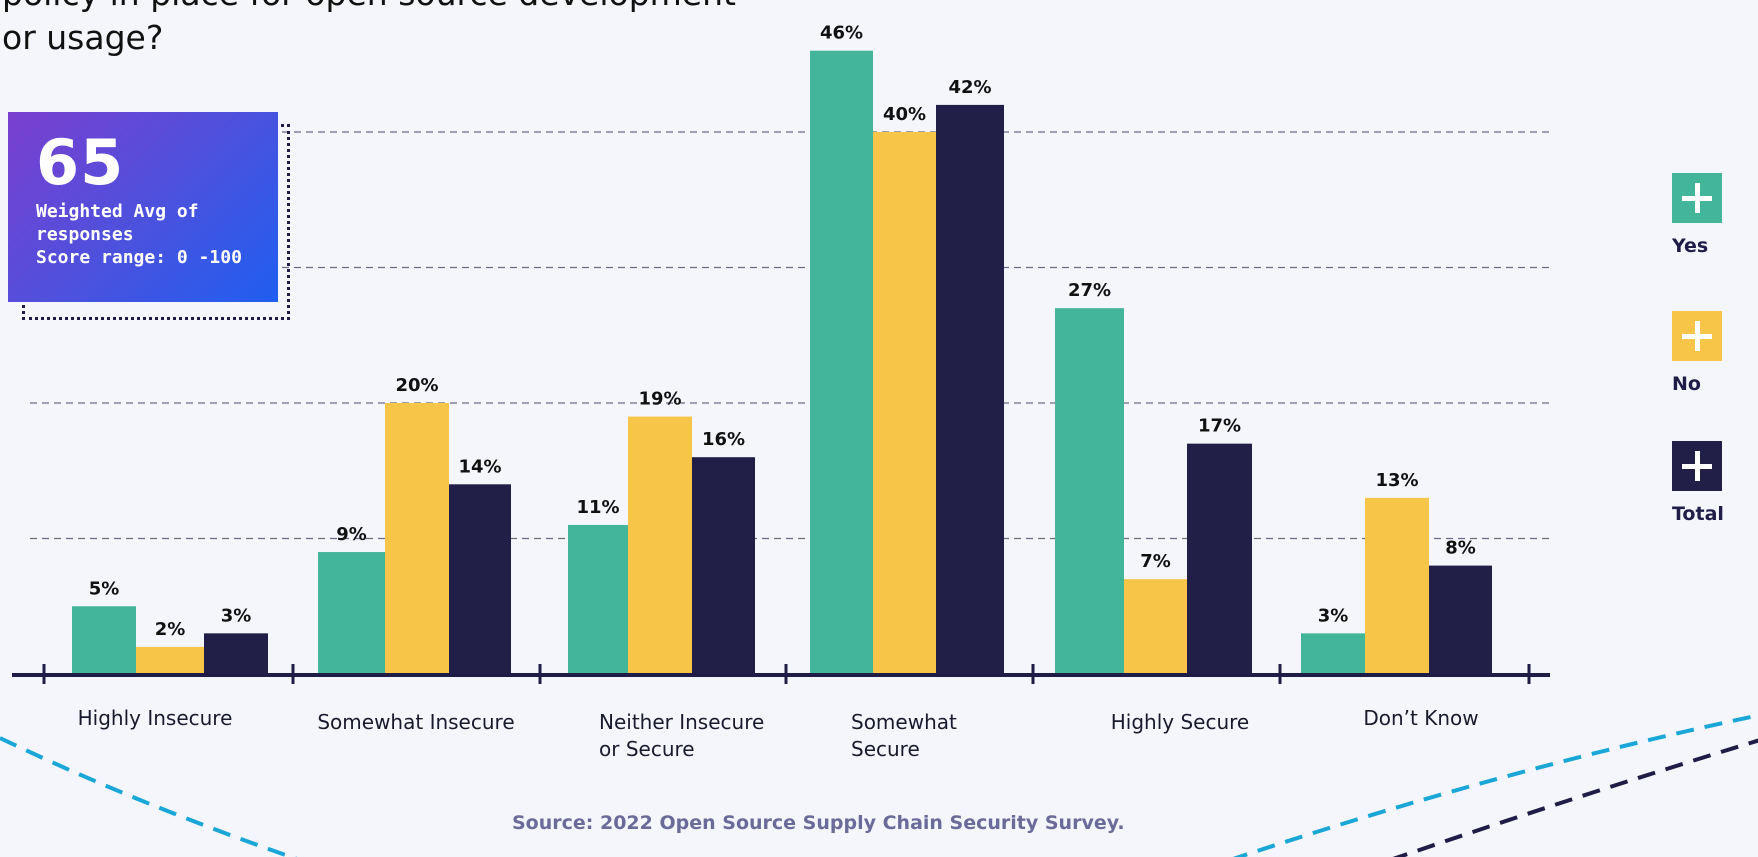 The image size is (1758, 857). Describe the element at coordinates (1396, 480) in the screenshot. I see `data-label-no: 13%` at that location.